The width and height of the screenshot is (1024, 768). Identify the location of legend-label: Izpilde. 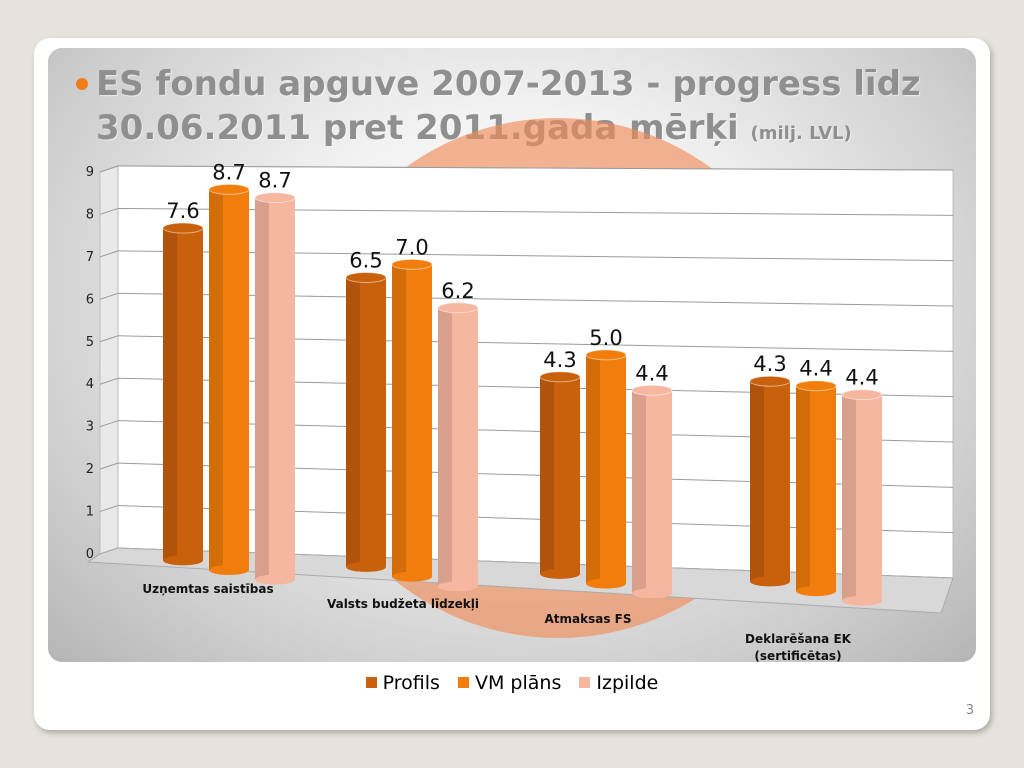
(627, 683).